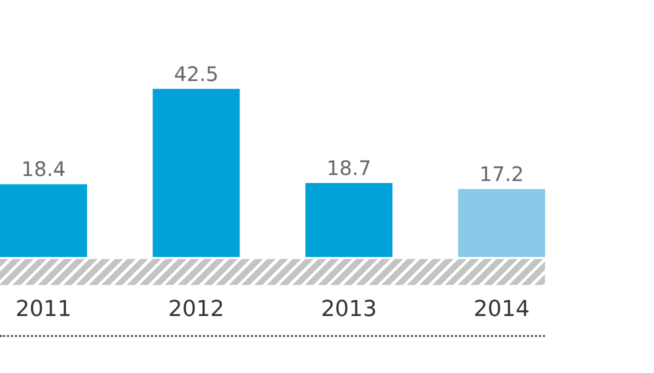 The image size is (654, 373). What do you see at coordinates (348, 309) in the screenshot?
I see `x-tick-label: 2013` at bounding box center [348, 309].